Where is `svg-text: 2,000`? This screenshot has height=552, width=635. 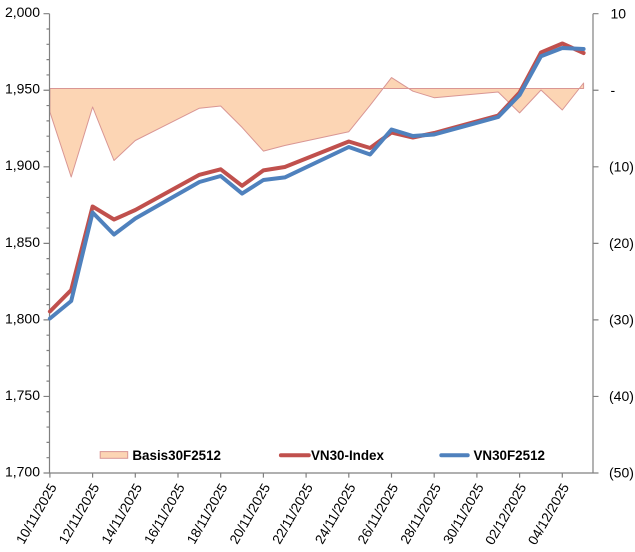
svg-text: 2,000 is located at coordinates (22, 12).